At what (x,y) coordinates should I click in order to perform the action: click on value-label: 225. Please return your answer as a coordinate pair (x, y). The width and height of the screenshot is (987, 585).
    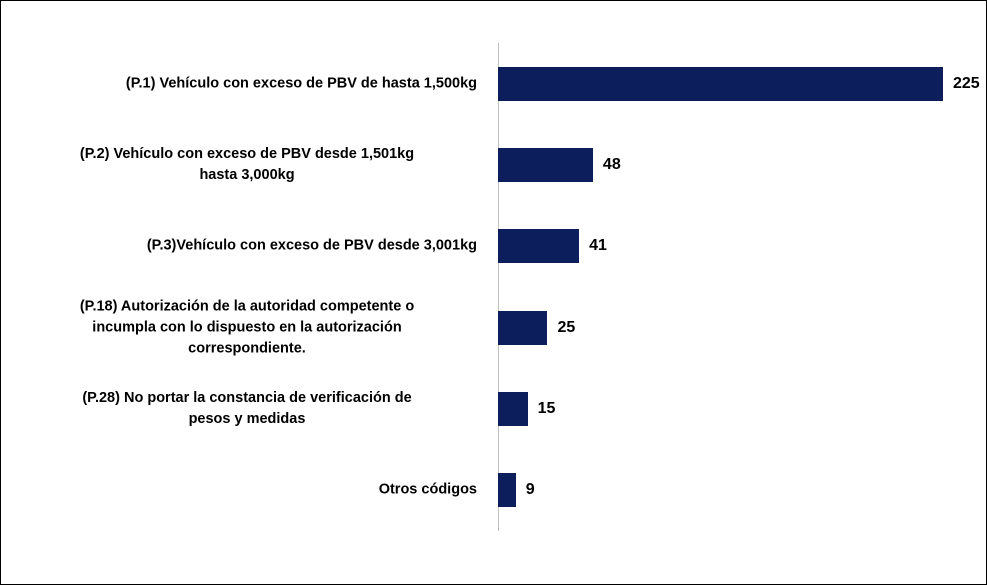
    Looking at the image, I should click on (966, 83).